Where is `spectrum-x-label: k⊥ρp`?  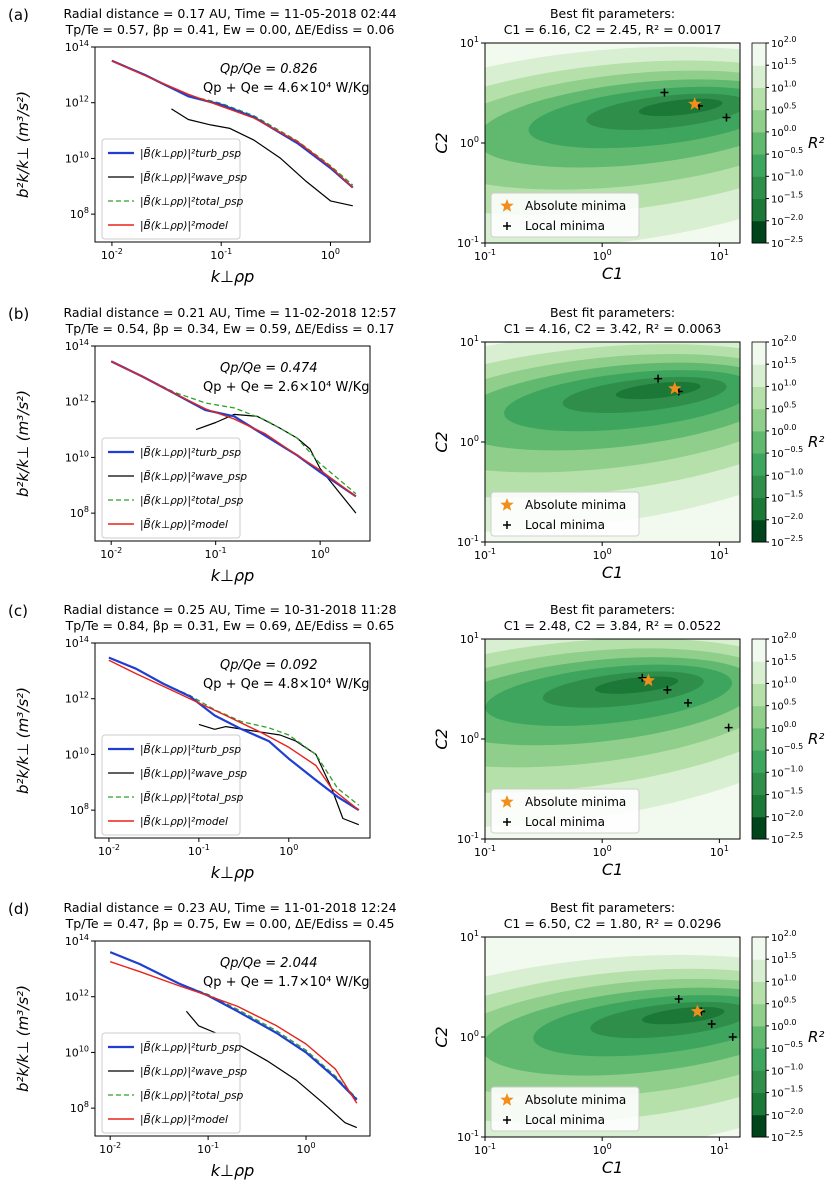
spectrum-x-label: k⊥ρp is located at coordinates (233, 575).